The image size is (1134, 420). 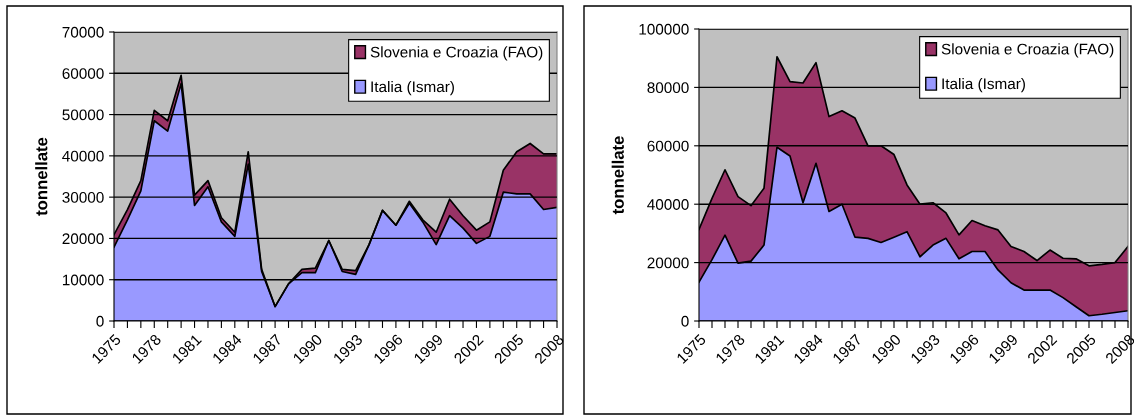 I want to click on y-tick-label: 30000, so click(x=83, y=197).